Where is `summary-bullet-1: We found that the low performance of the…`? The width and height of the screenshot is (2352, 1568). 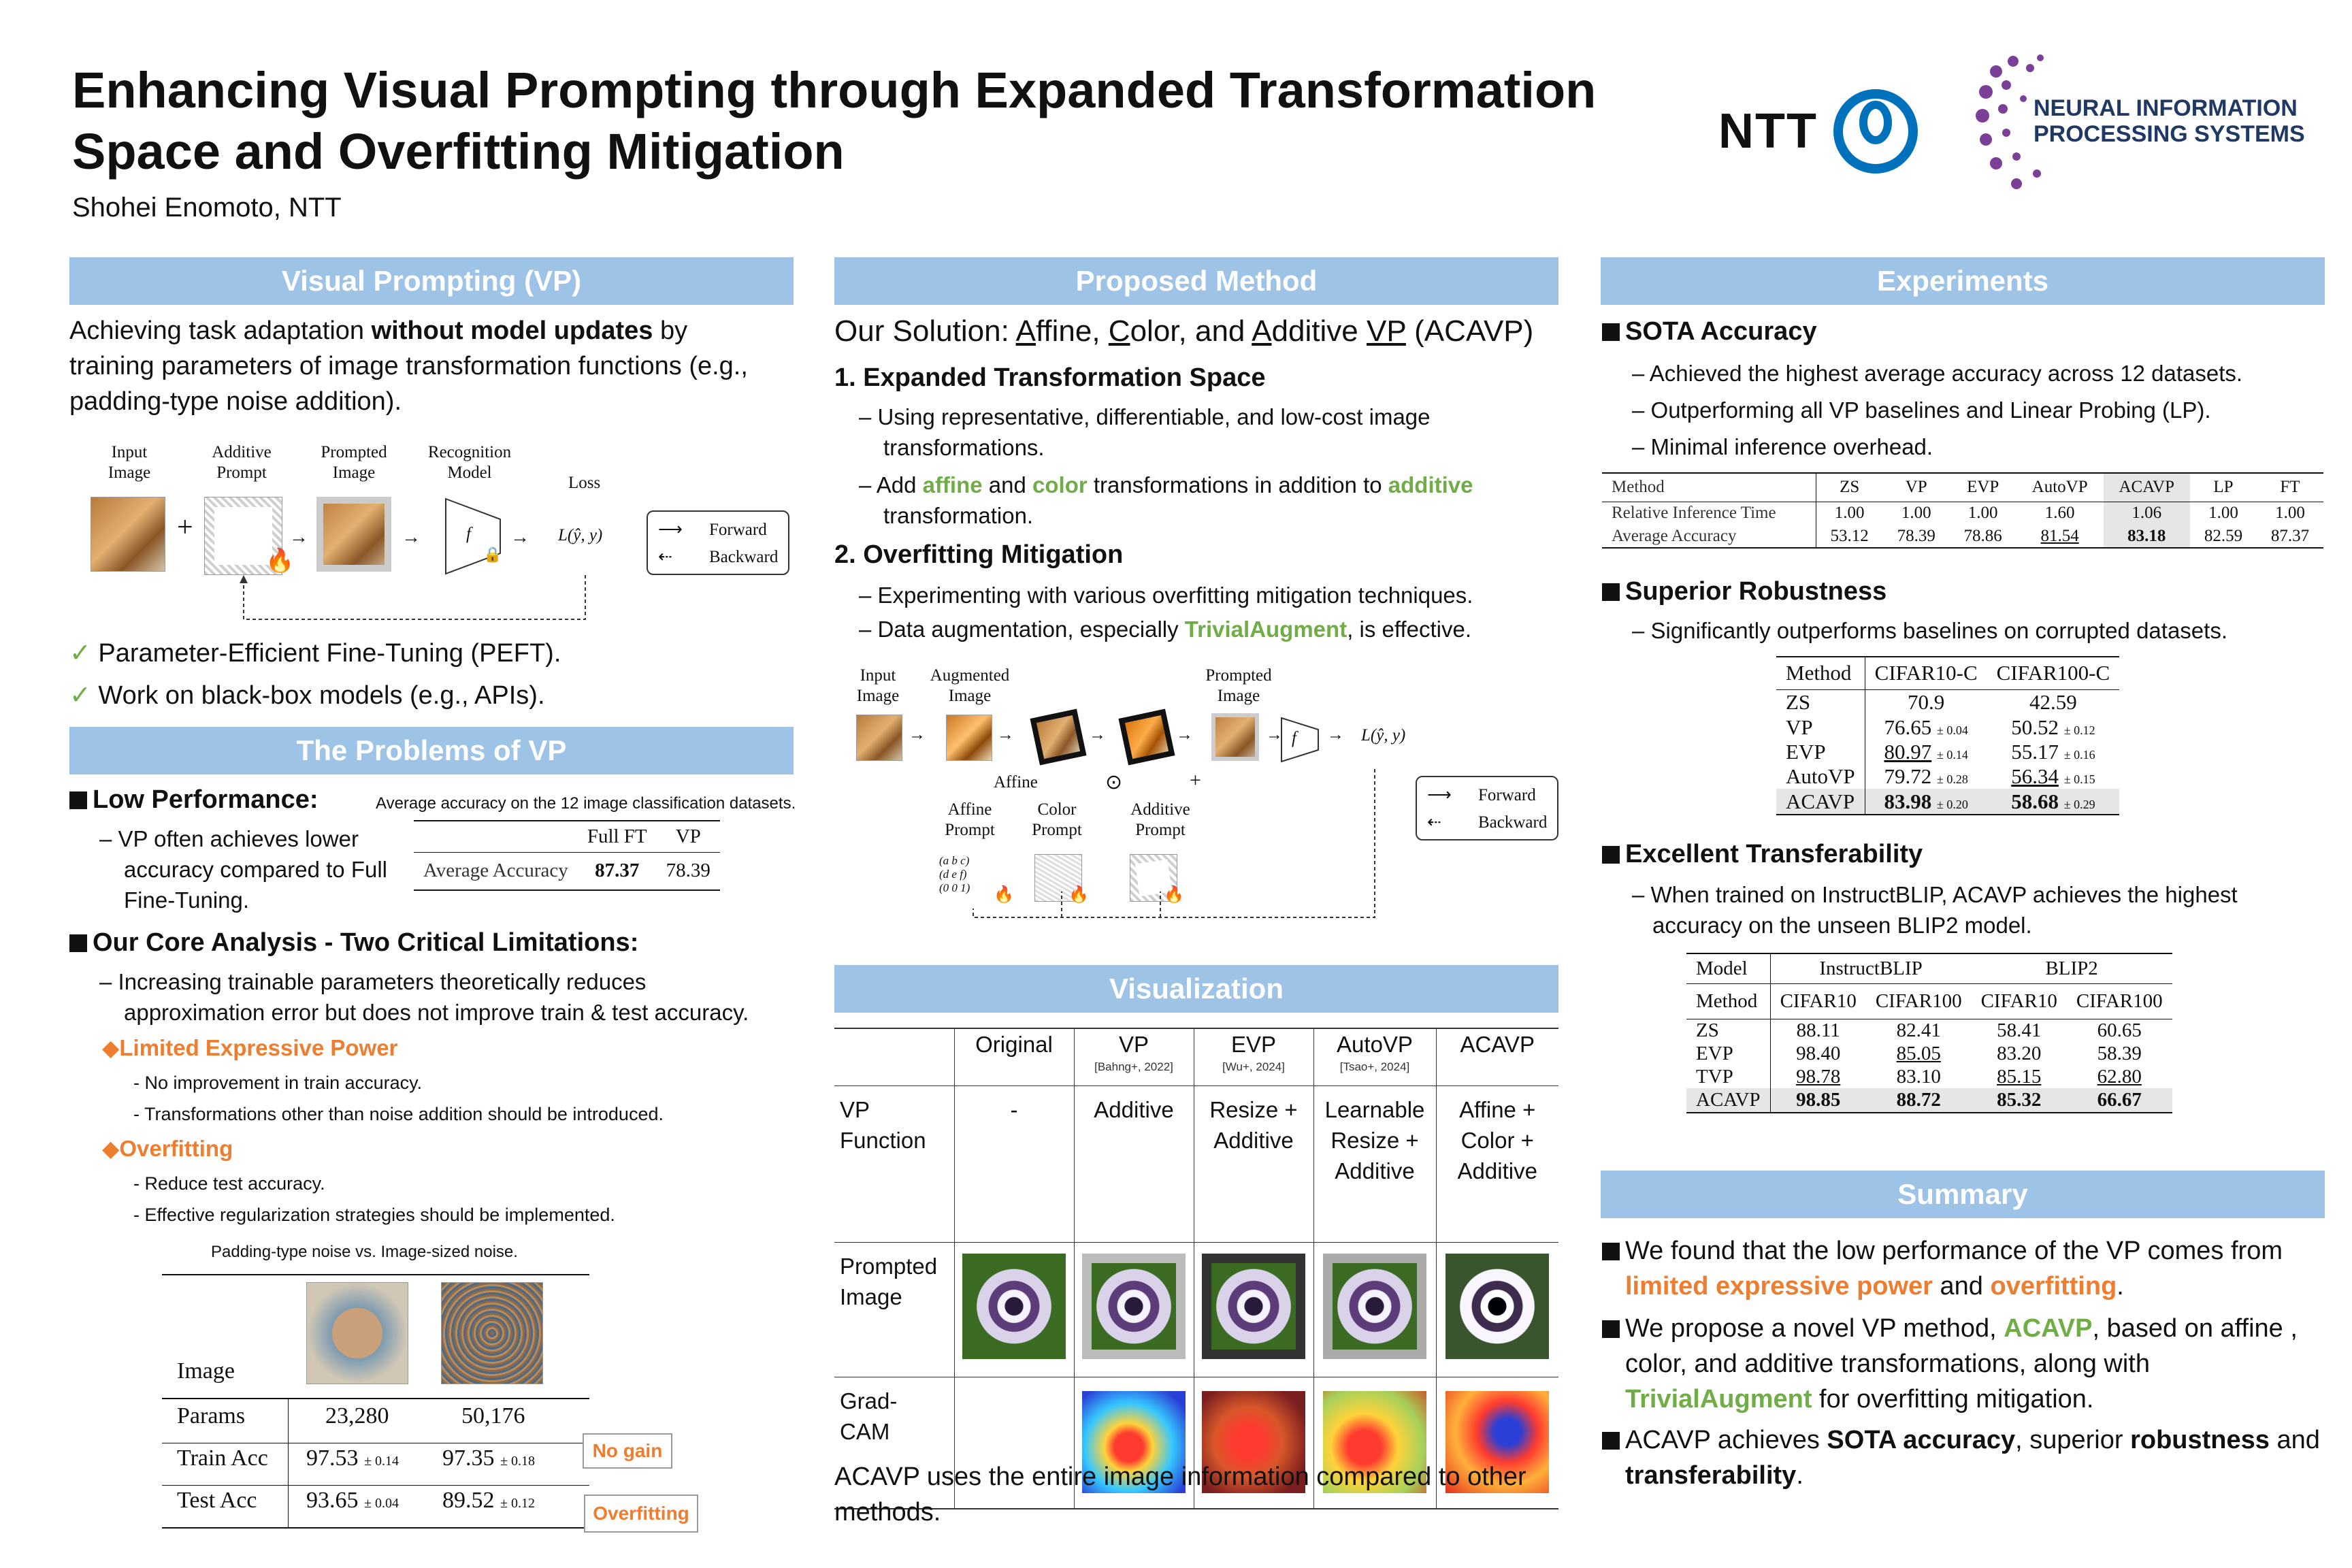 summary-bullet-1: We found that the low performance of the… is located at coordinates (1966, 1268).